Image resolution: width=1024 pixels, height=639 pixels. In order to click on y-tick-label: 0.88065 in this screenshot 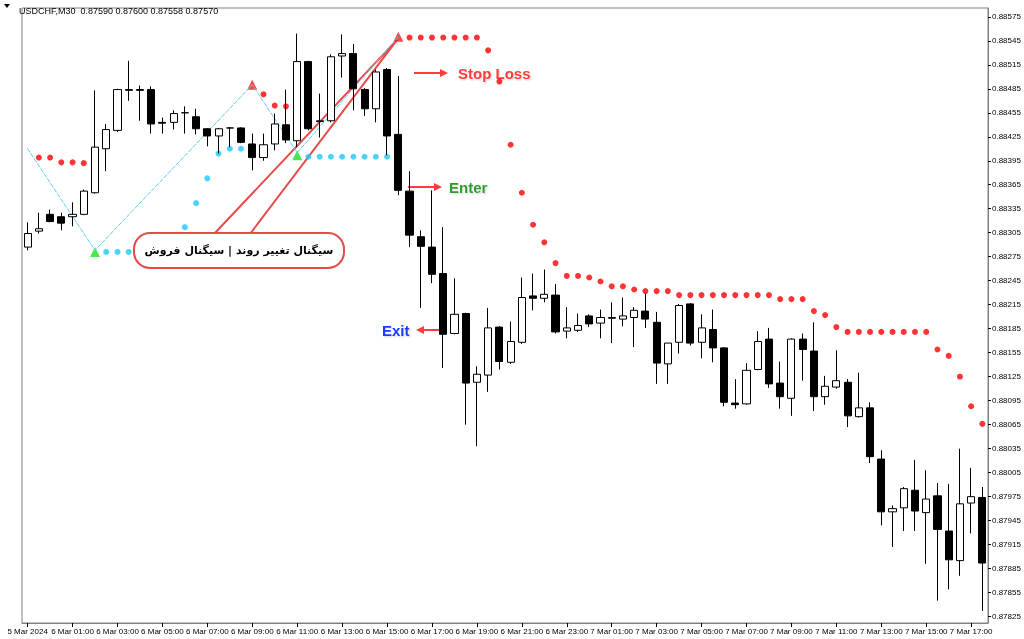, I will do `click(1007, 425)`.